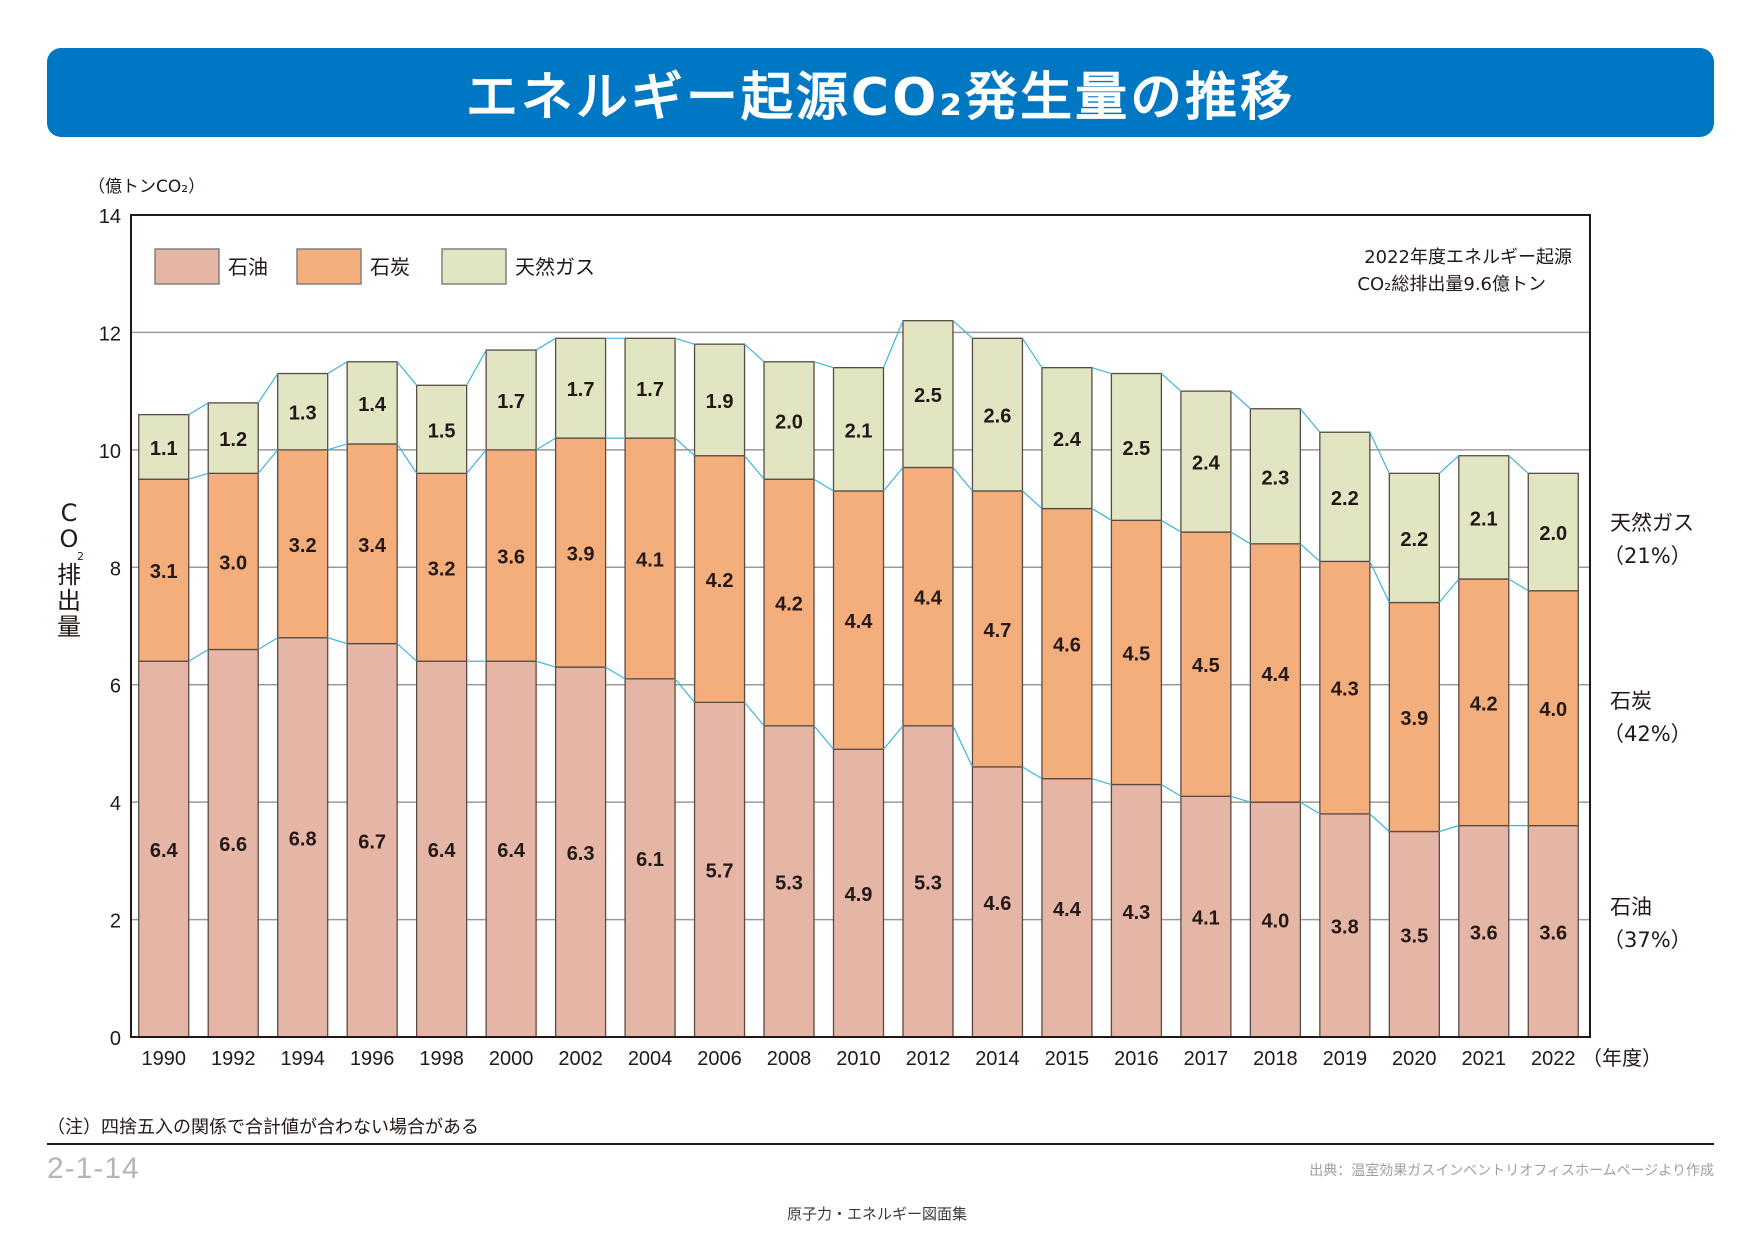  I want to click on data-label: 4.2, so click(789, 605).